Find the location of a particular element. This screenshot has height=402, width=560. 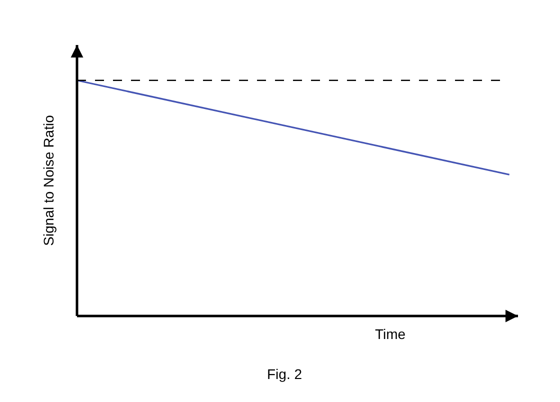

y-axis-title: Signal to Noise Ratio is located at coordinates (48, 180).